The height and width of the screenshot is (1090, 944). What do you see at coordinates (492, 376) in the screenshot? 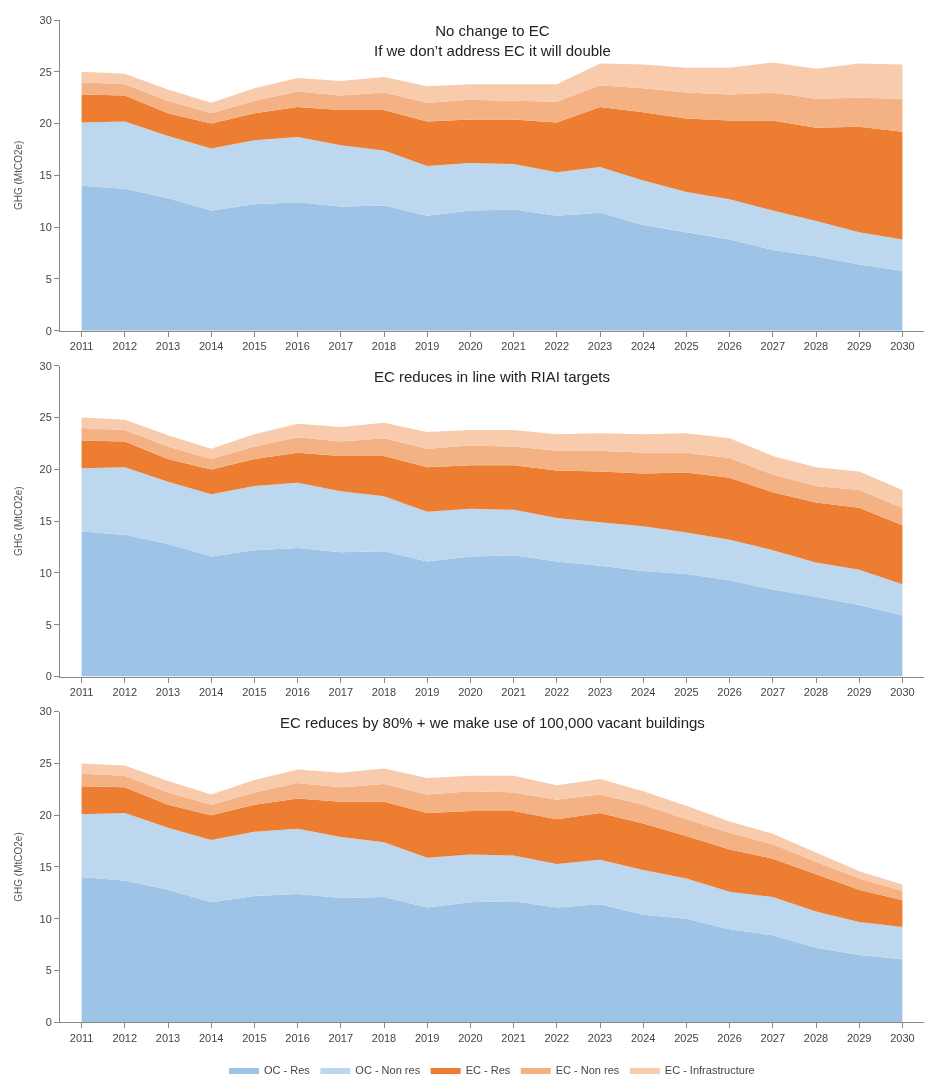
I see `chart-title: EC reduces in line with RIAI targets` at bounding box center [492, 376].